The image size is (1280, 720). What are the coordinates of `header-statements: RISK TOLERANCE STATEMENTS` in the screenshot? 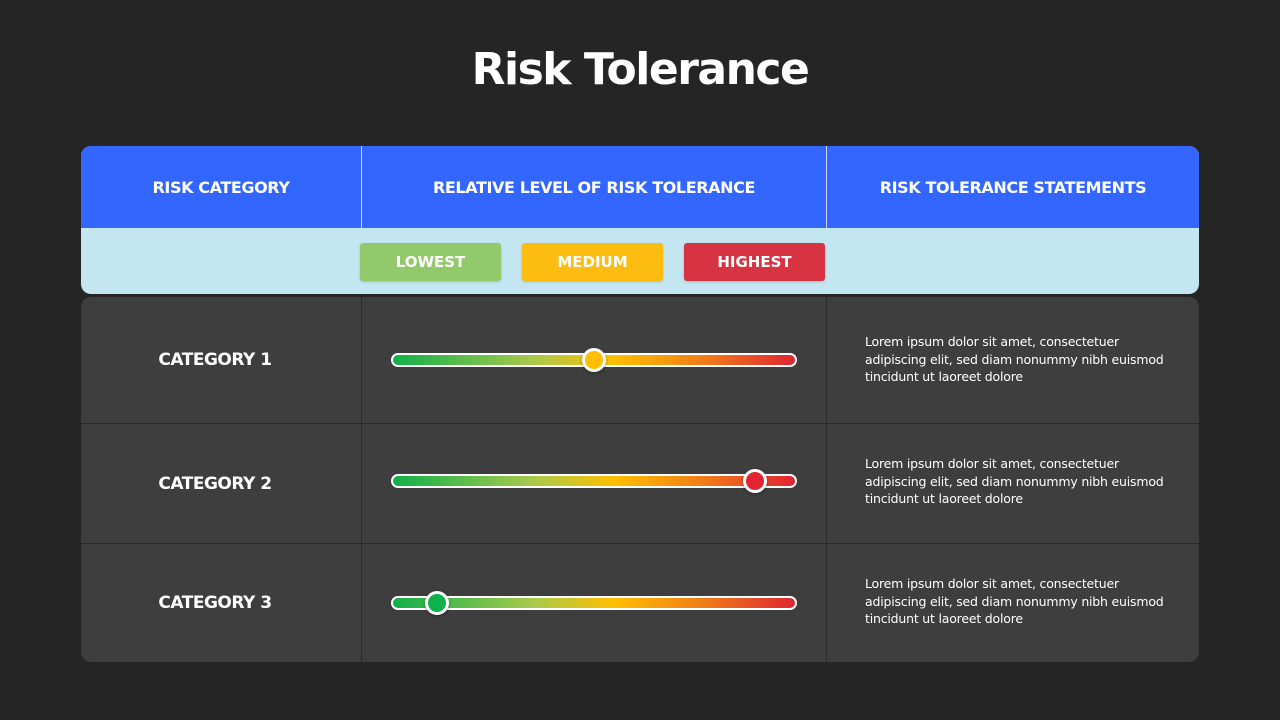 It's located at (1013, 187).